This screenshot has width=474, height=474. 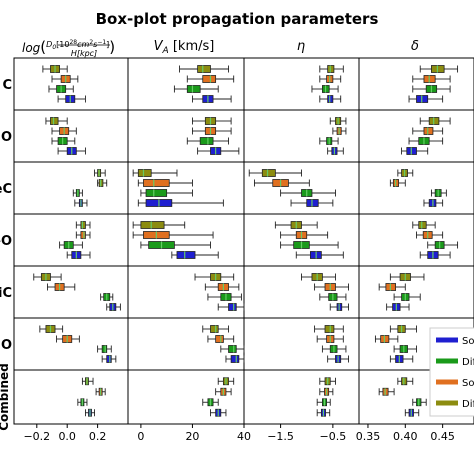 I want to click on chart-title: Box-plot propagation parameters, so click(x=237, y=19).